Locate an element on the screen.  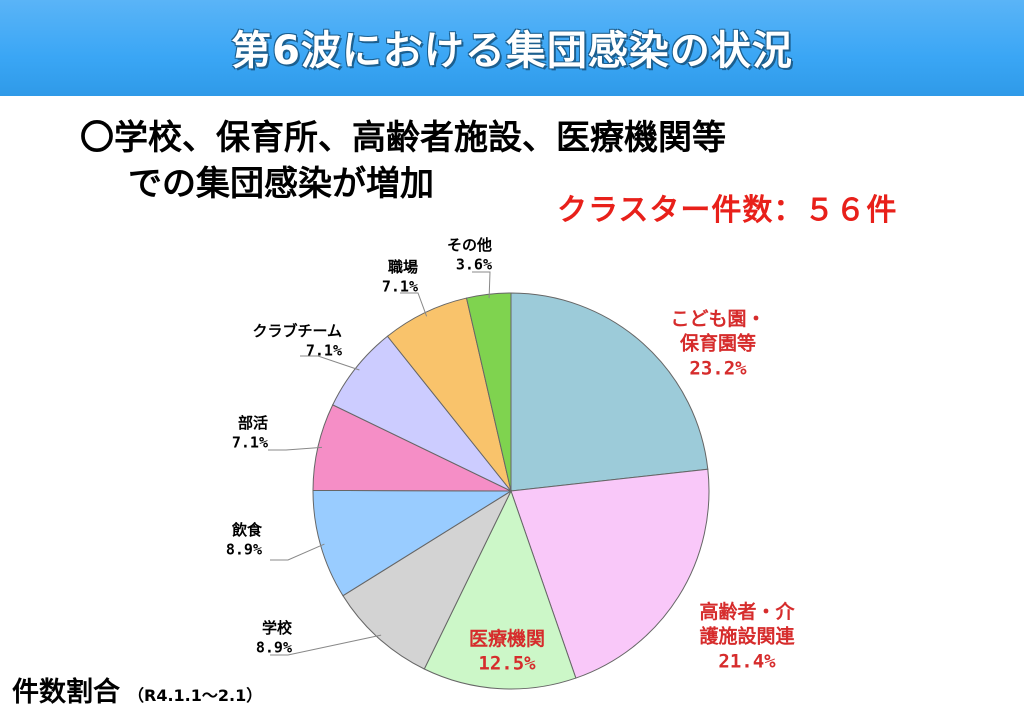
headline-line-2: での集団感染が増加 is located at coordinates (281, 184).